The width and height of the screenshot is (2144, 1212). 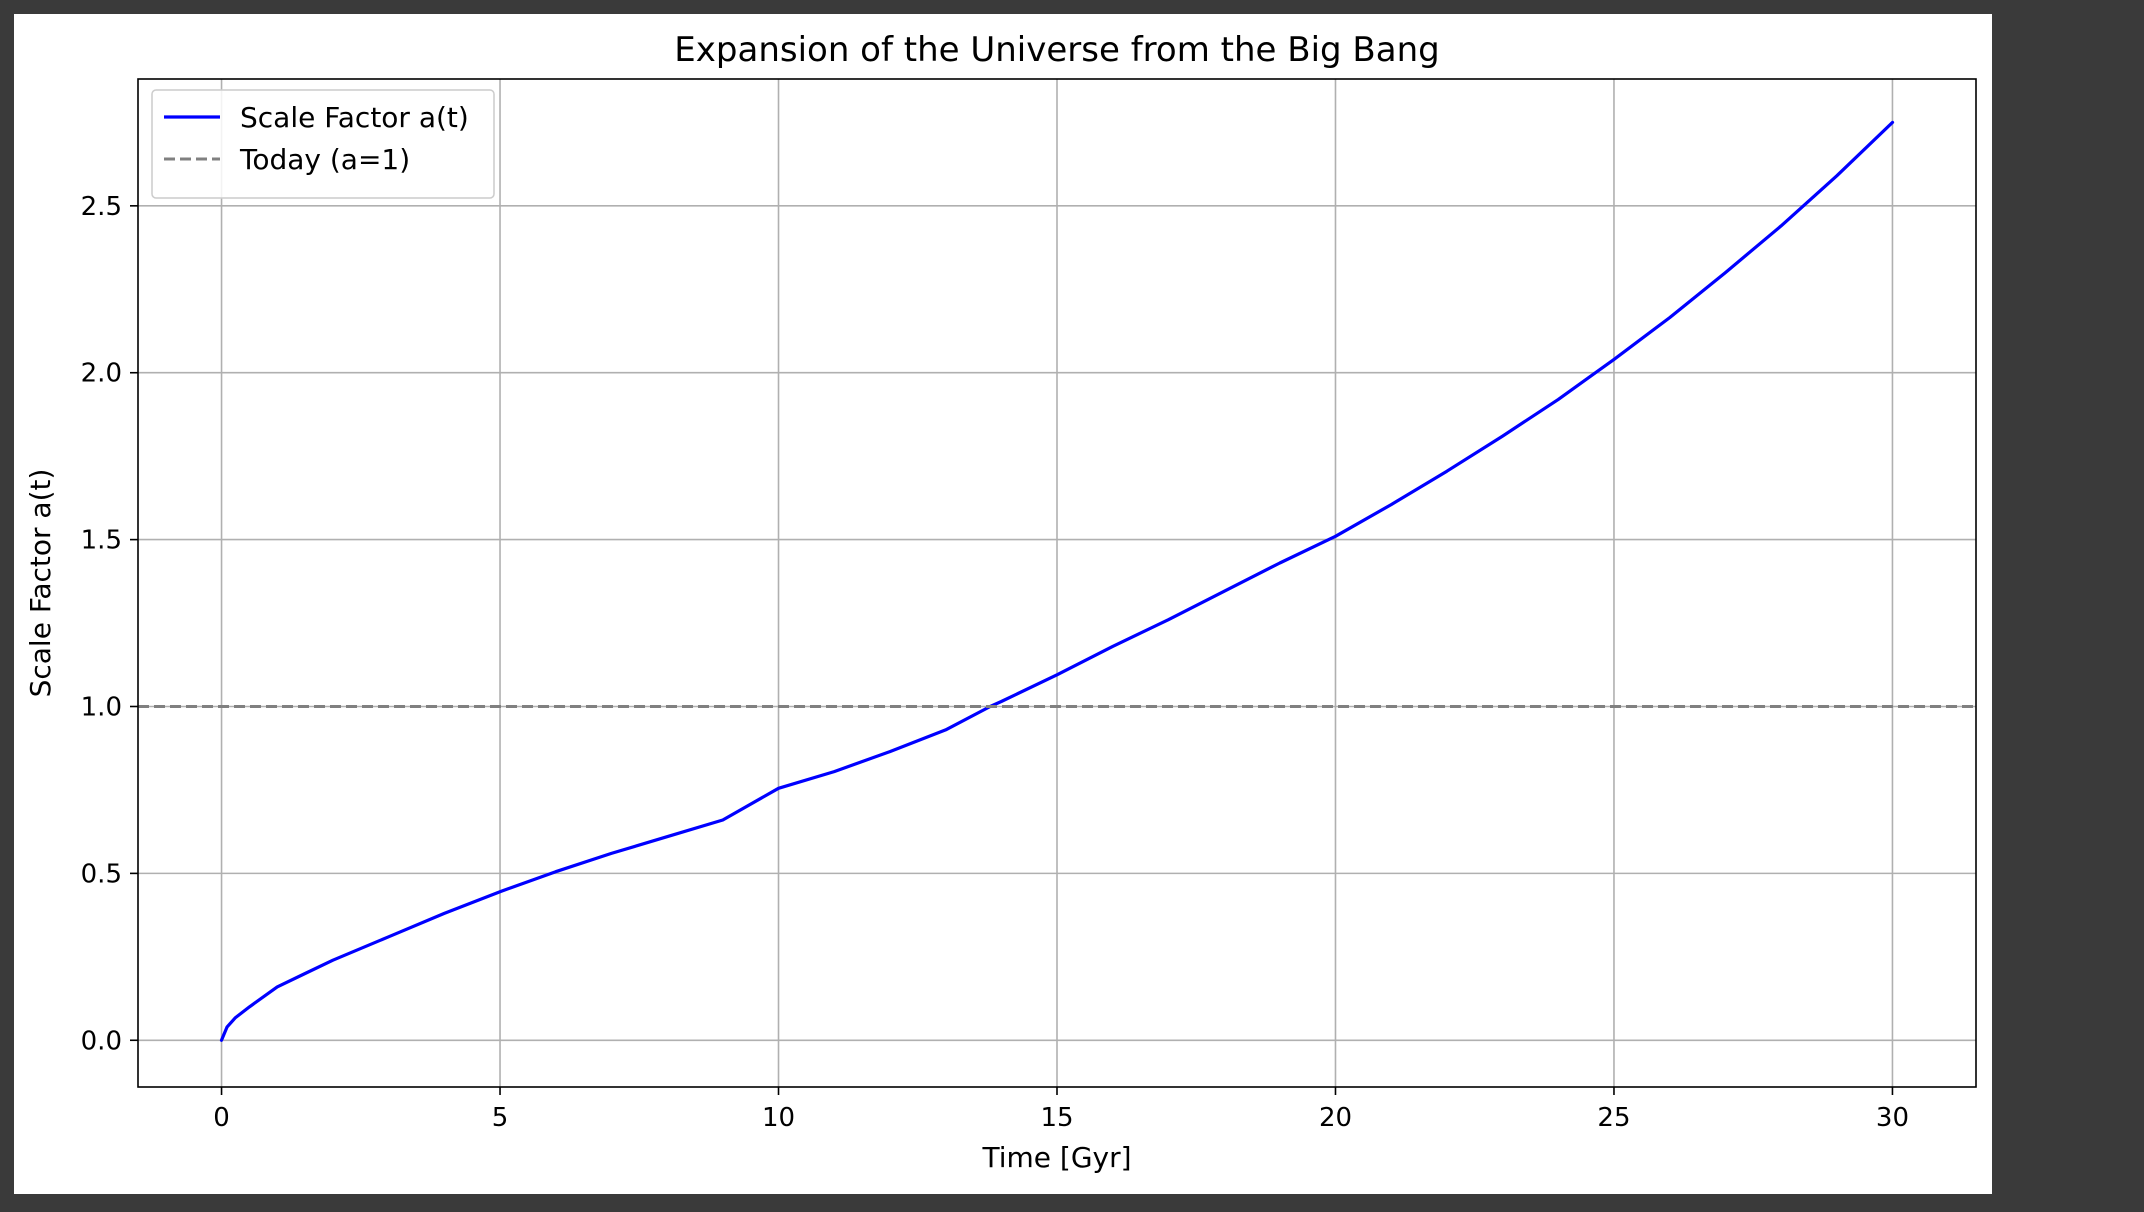 I want to click on x-axis-label: Time [Gyr], so click(x=1056, y=1157).